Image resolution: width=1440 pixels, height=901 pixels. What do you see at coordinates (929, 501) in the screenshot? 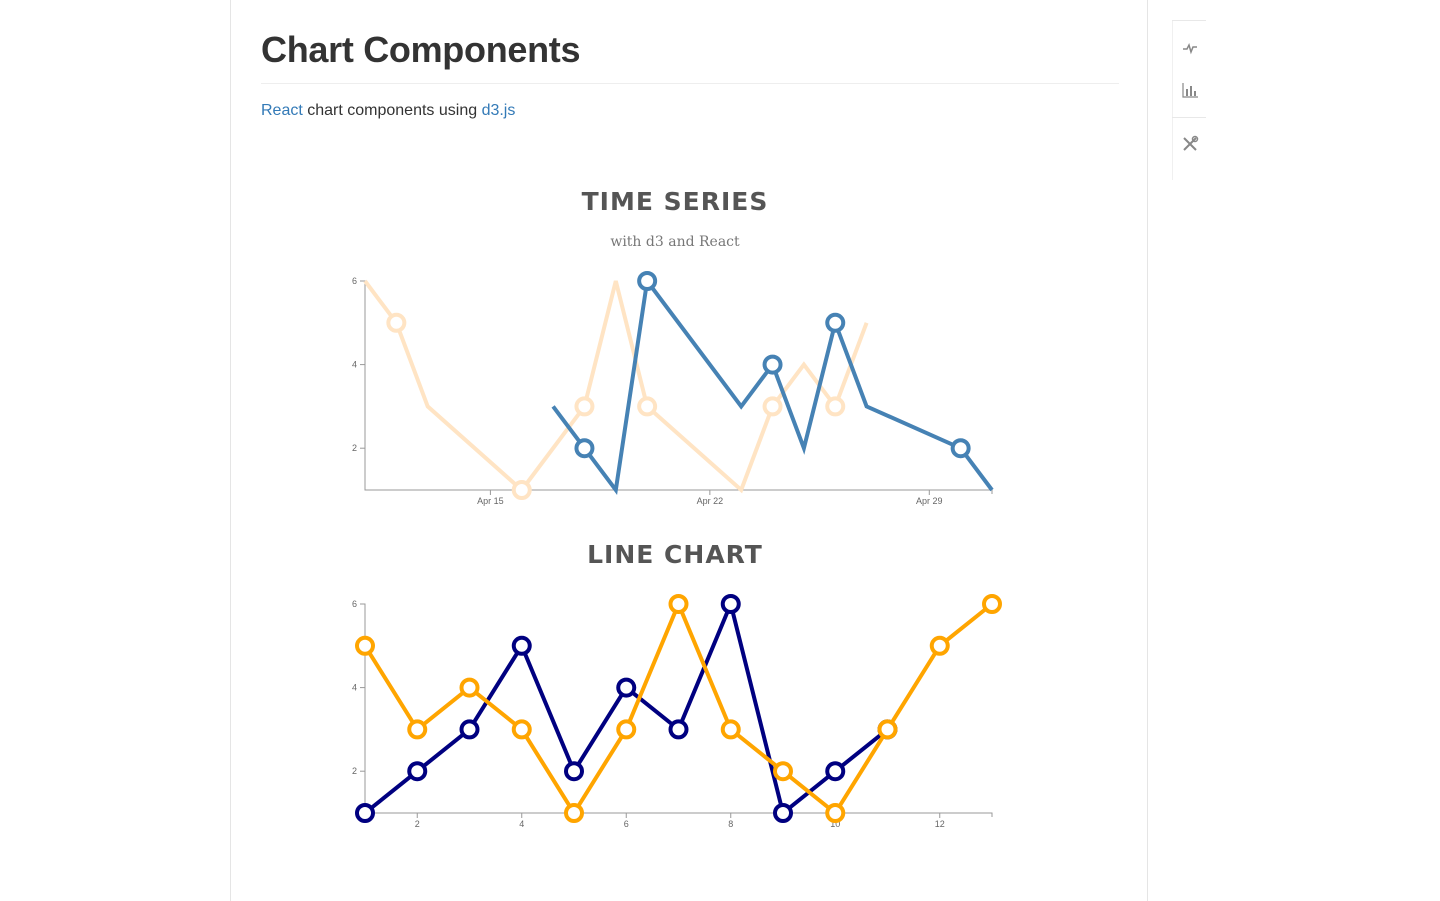
I see `time-series-x-tick-label: Apr 29` at bounding box center [929, 501].